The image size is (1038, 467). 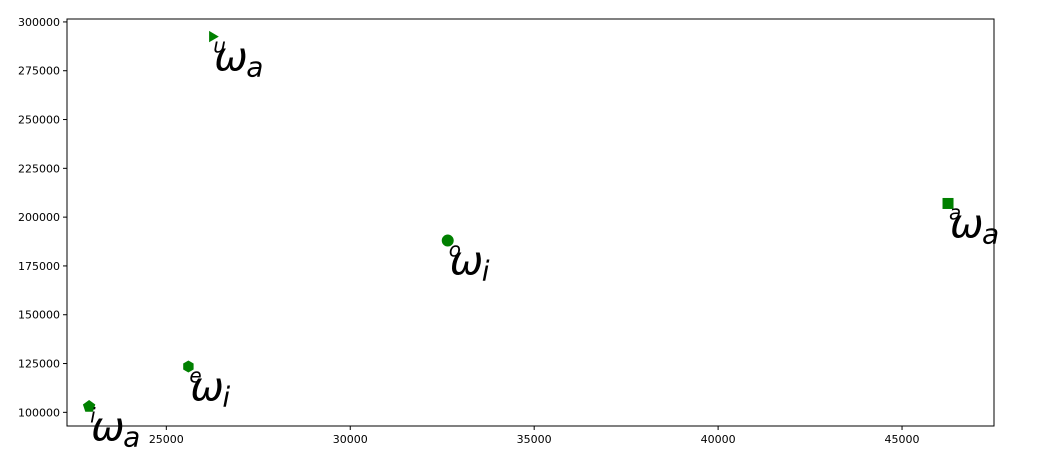 What do you see at coordinates (902, 439) in the screenshot?
I see `x-tick-label: 45000` at bounding box center [902, 439].